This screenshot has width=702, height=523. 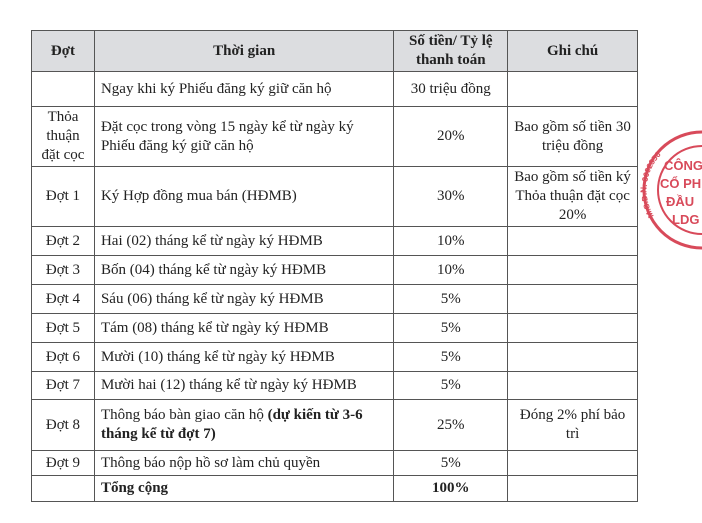 I want to click on time-text: Mười hai (12) tháng kể từ ngày ký HĐMB, so click(x=228, y=385).